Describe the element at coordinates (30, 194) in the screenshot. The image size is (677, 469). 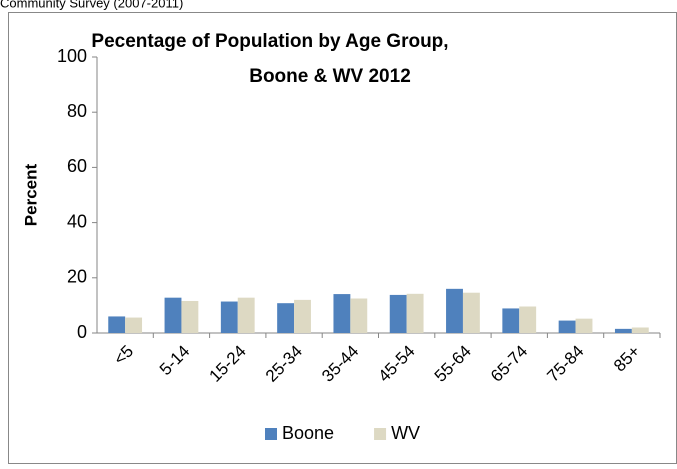
I see `y-axis-label: Percent` at that location.